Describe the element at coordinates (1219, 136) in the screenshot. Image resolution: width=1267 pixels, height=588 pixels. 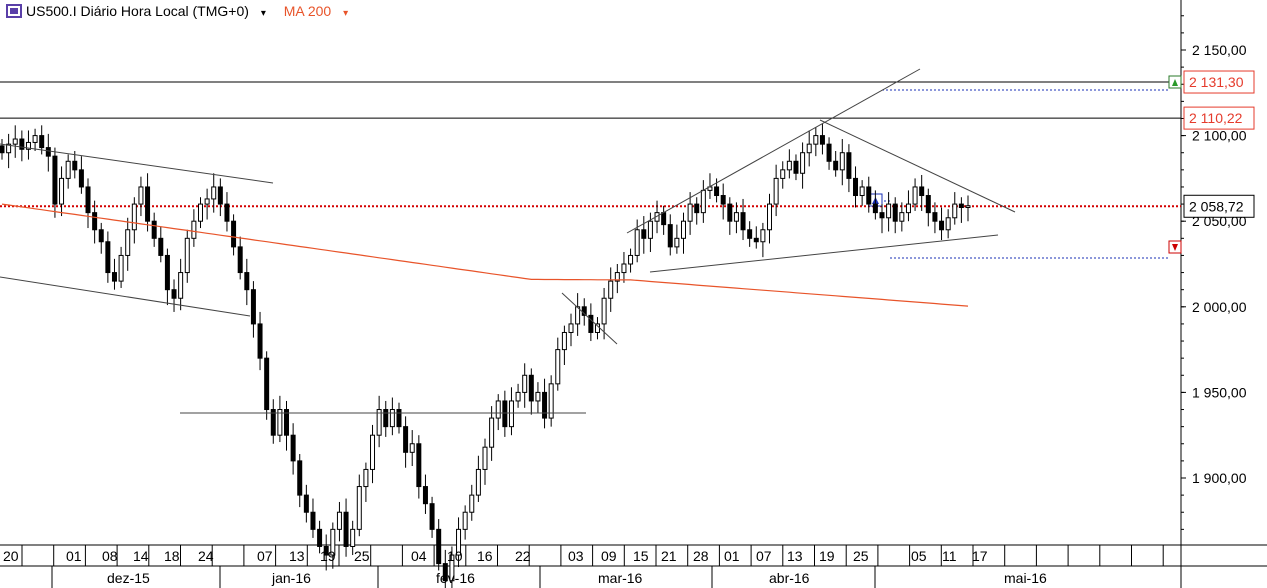
I see `price-tick-label: 2 100,00` at that location.